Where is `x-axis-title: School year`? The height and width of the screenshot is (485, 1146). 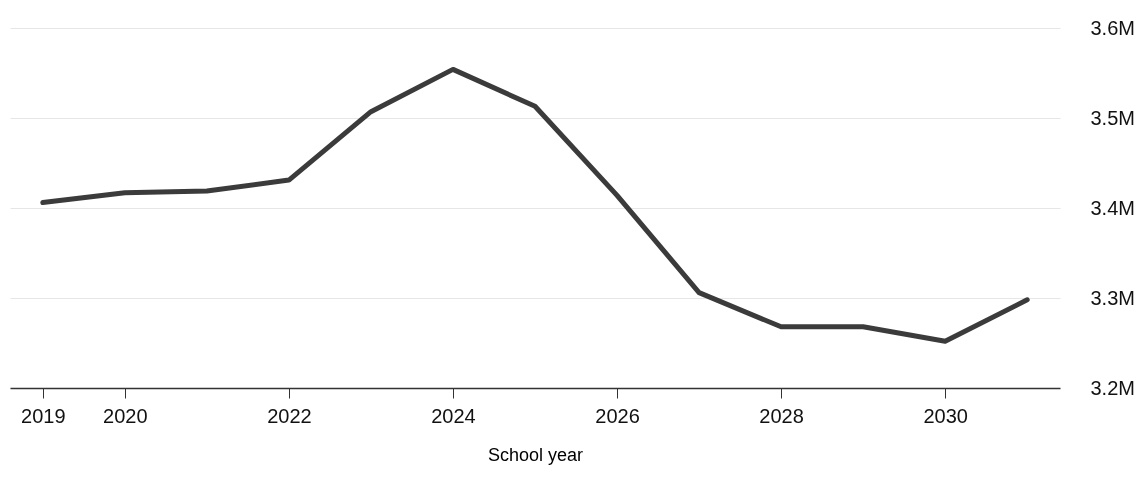
x-axis-title: School year is located at coordinates (535, 454).